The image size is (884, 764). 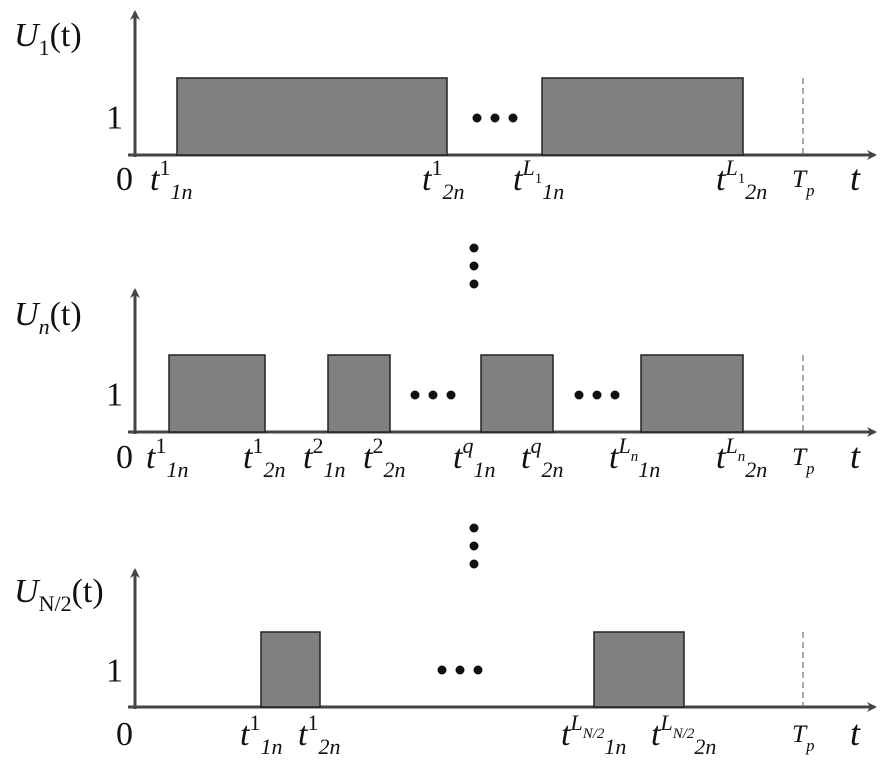 I want to click on tick-label: tLn2n, so click(x=741, y=457).